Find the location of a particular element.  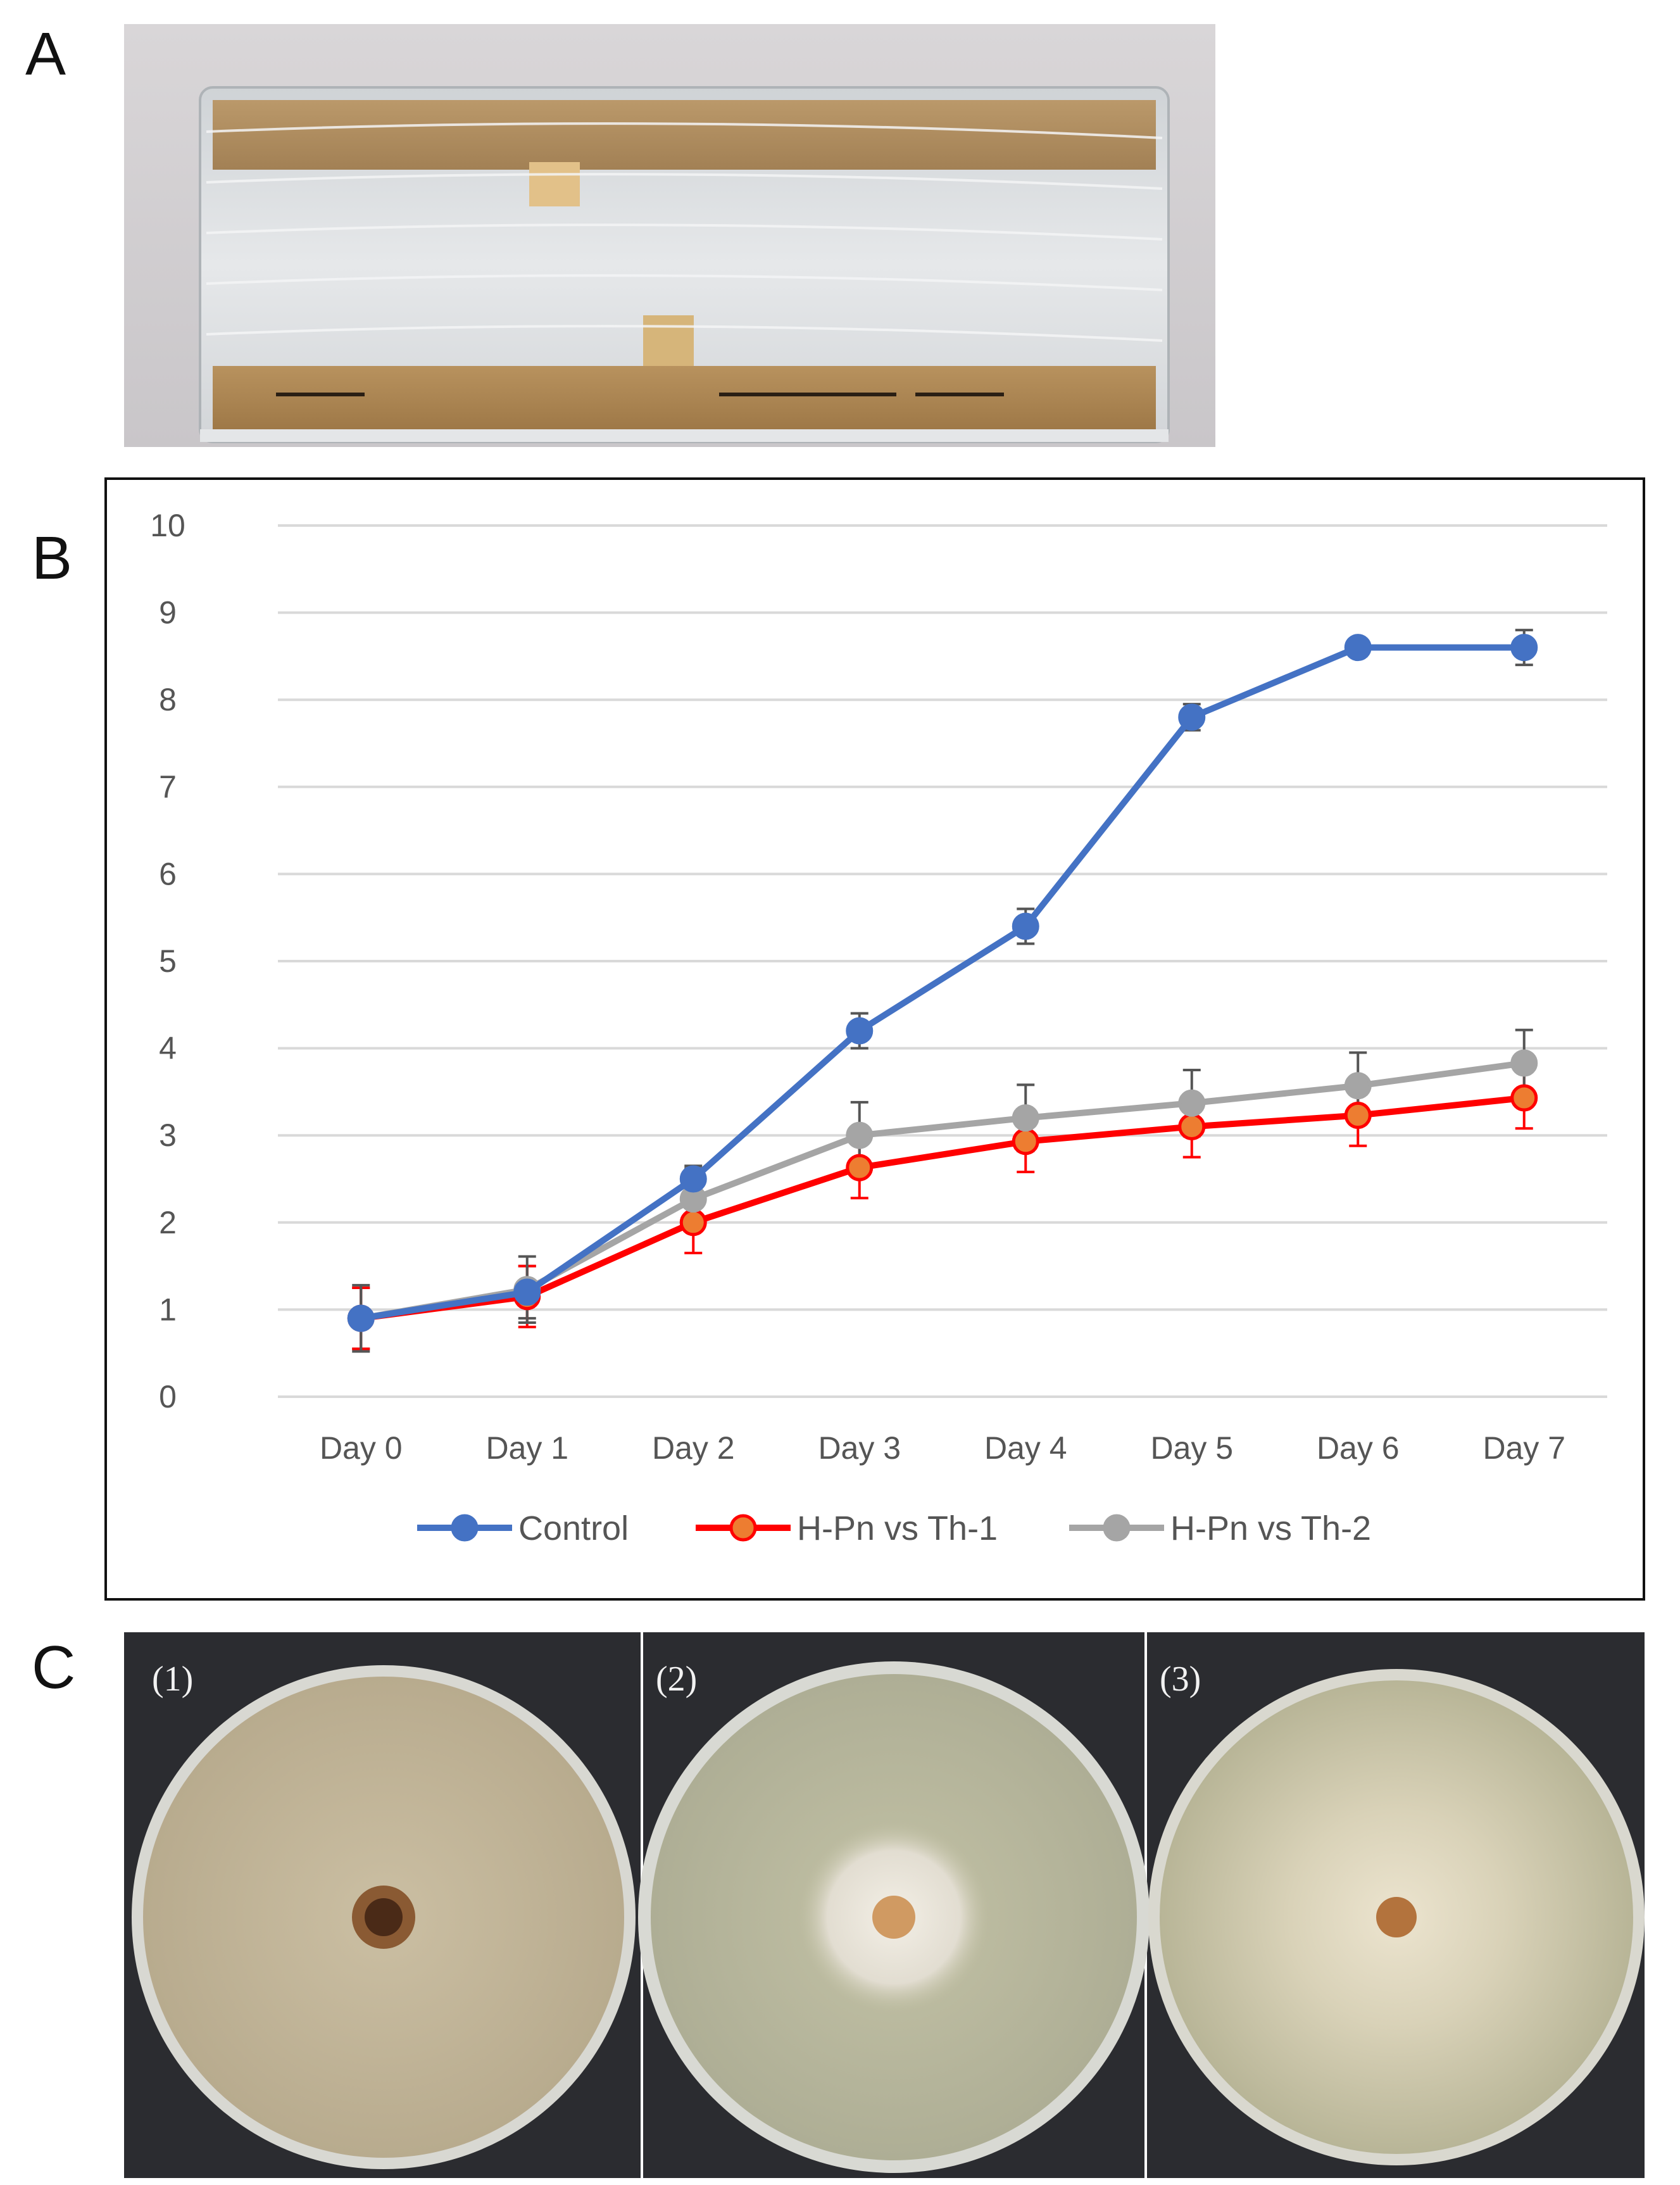

x-tick-label: Day 7 is located at coordinates (1524, 1448).